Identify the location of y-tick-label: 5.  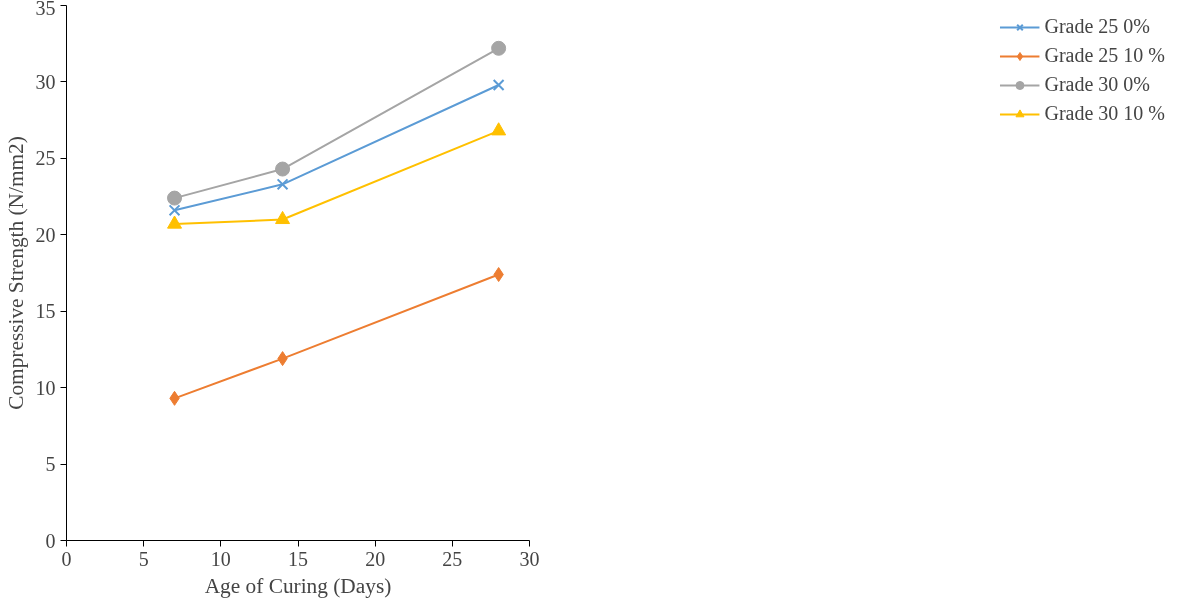
(50, 464).